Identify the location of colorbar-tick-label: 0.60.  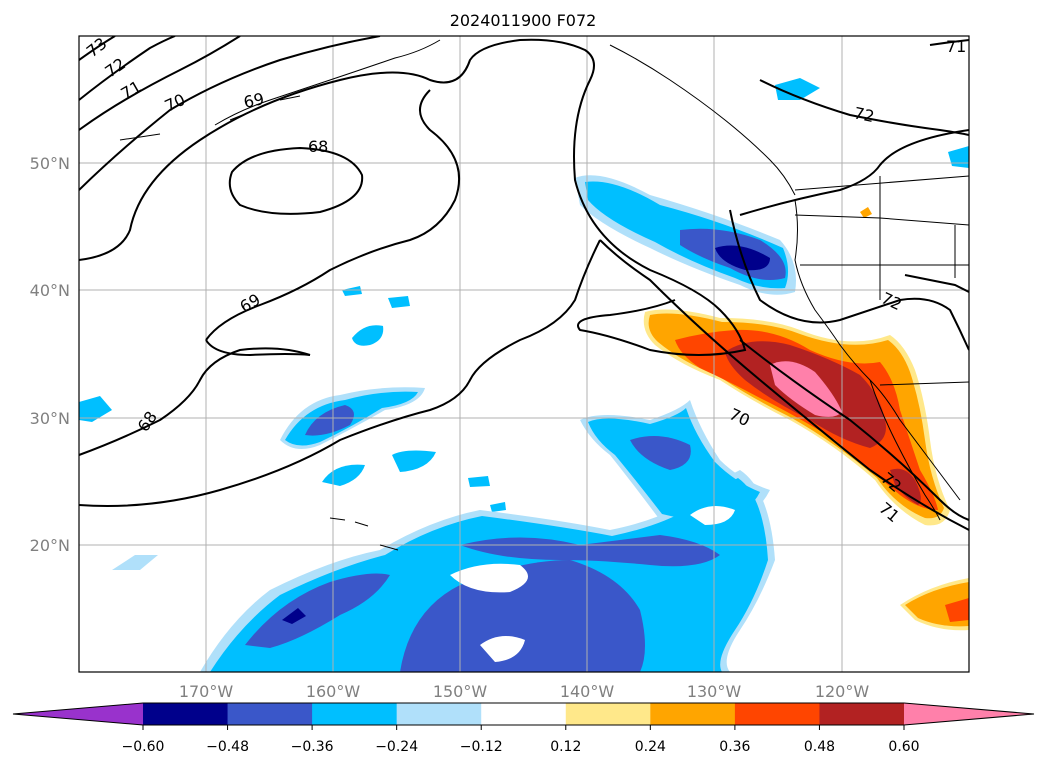
(903, 747).